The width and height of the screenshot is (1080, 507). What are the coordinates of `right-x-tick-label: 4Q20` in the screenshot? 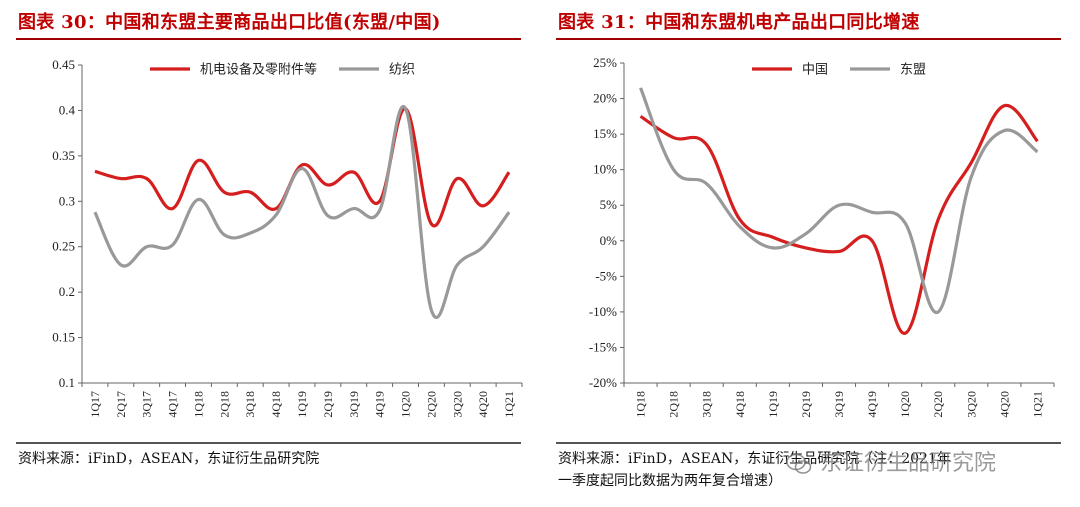 It's located at (1004, 404).